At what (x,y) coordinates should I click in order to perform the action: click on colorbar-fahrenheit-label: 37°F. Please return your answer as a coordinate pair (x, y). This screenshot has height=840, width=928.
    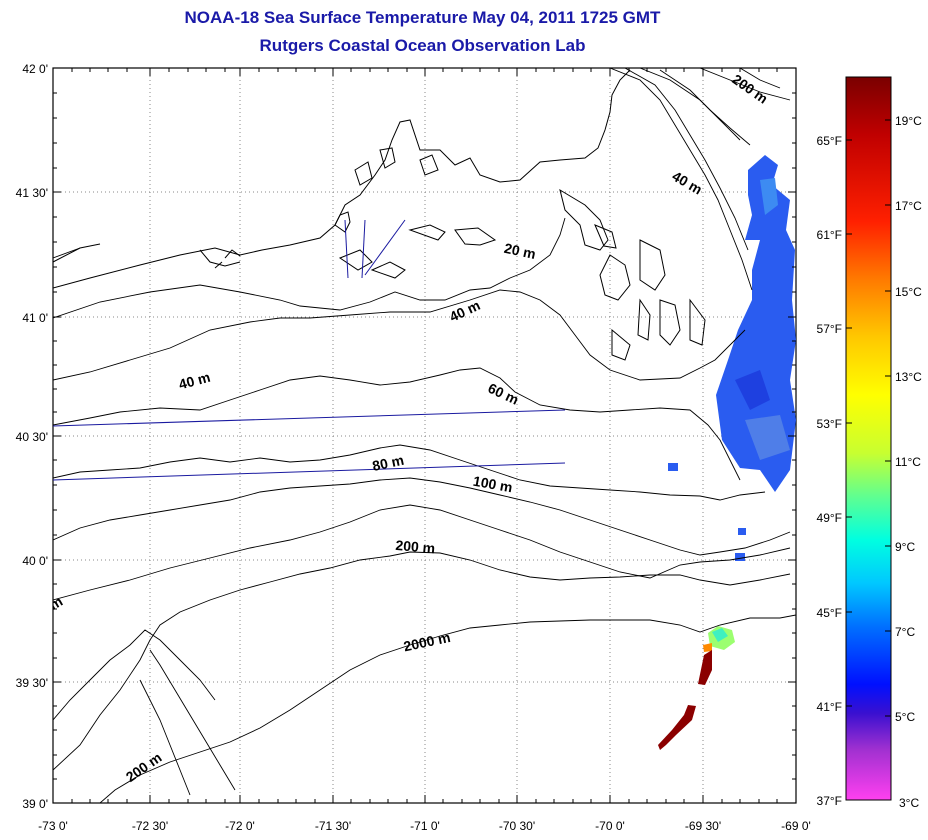
    Looking at the image, I should click on (829, 801).